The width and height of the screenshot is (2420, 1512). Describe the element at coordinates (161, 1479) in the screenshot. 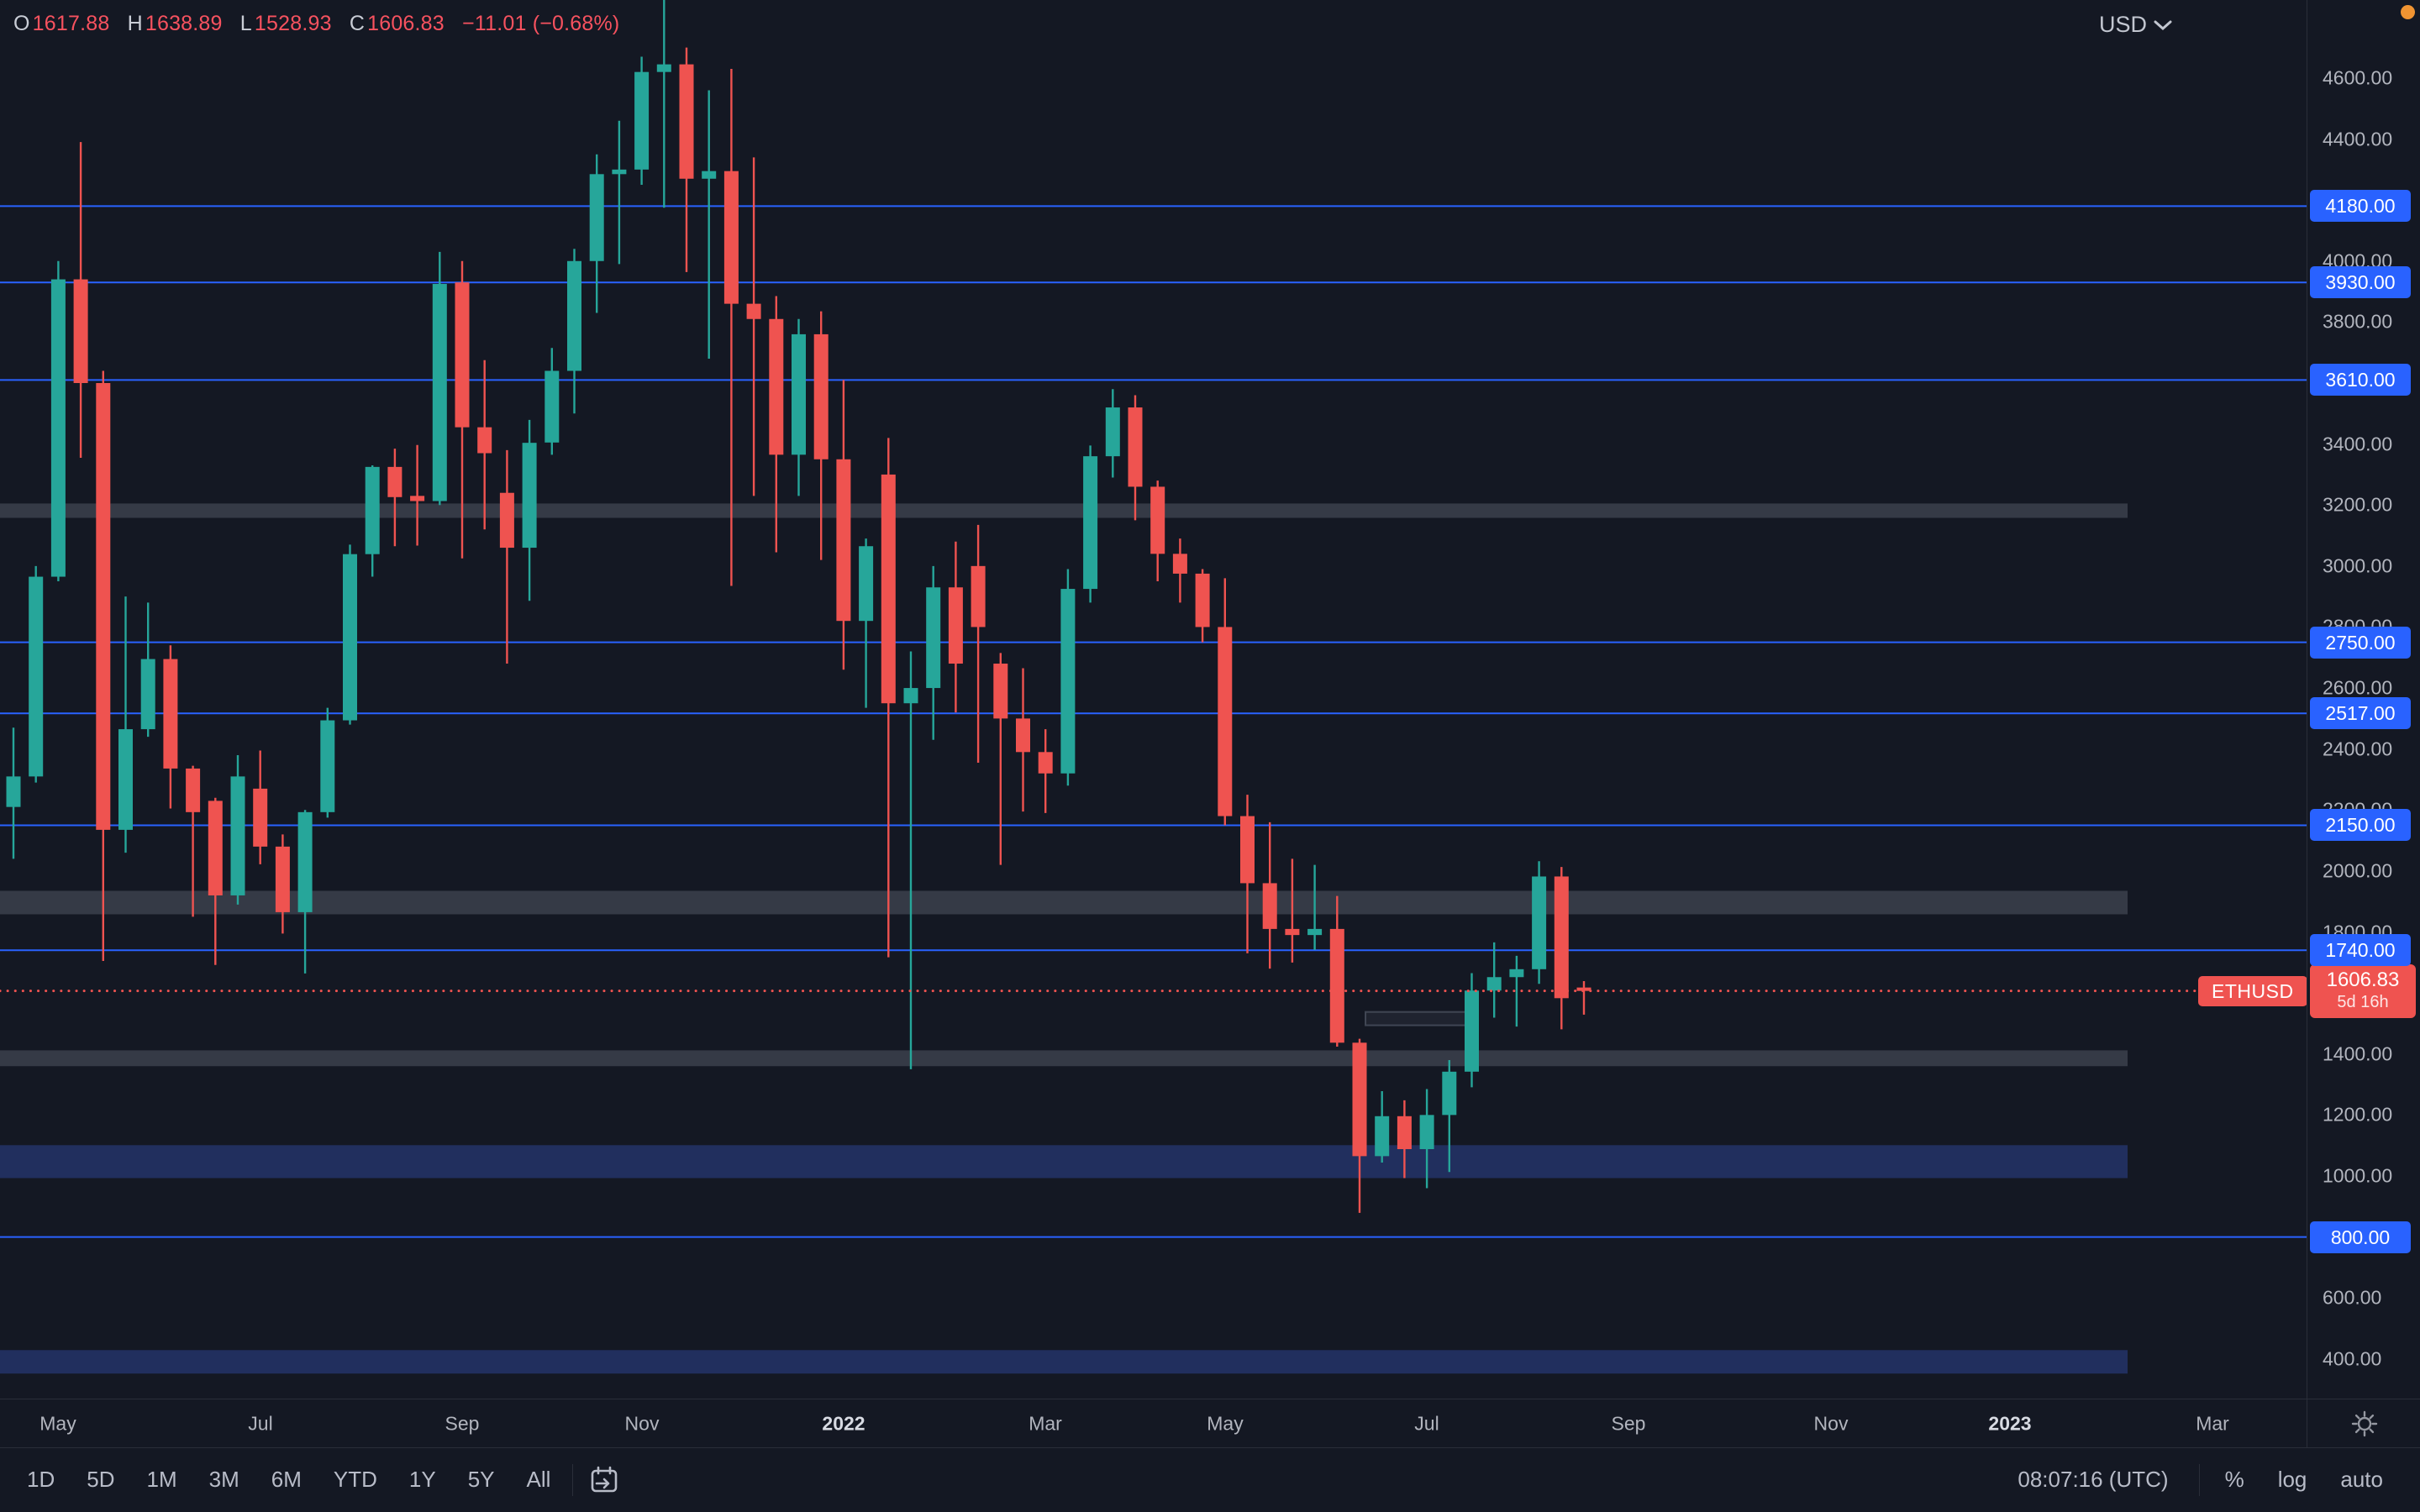

I see `range-button-1m: 1M` at that location.